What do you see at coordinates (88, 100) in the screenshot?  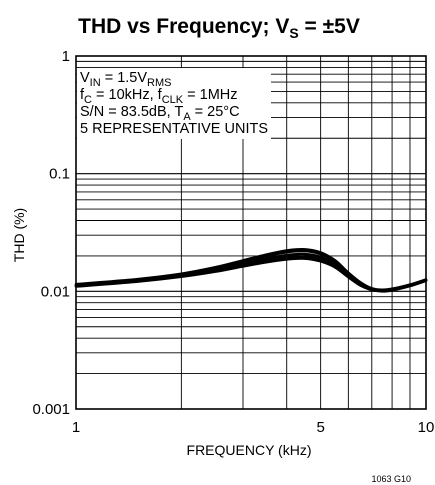 I see `annotation-subscript: C` at bounding box center [88, 100].